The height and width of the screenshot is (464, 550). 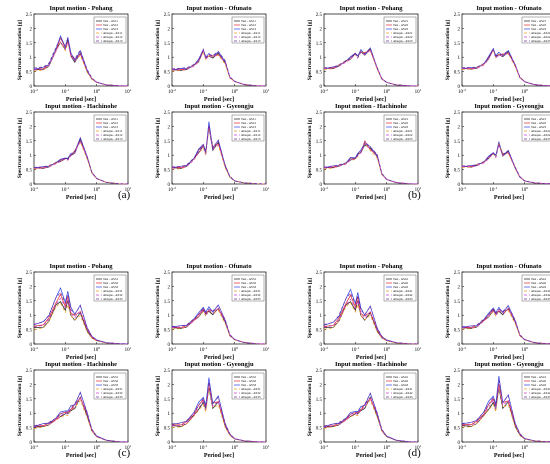 What do you see at coordinates (414, 453) in the screenshot?
I see `panel-label-d: (d)` at bounding box center [414, 453].